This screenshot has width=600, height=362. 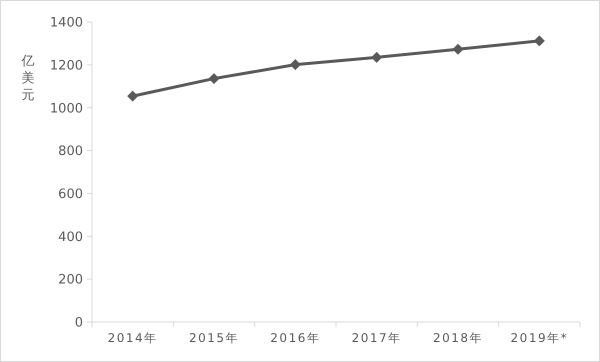 What do you see at coordinates (133, 338) in the screenshot?
I see `x-tick-label: 2014年` at bounding box center [133, 338].